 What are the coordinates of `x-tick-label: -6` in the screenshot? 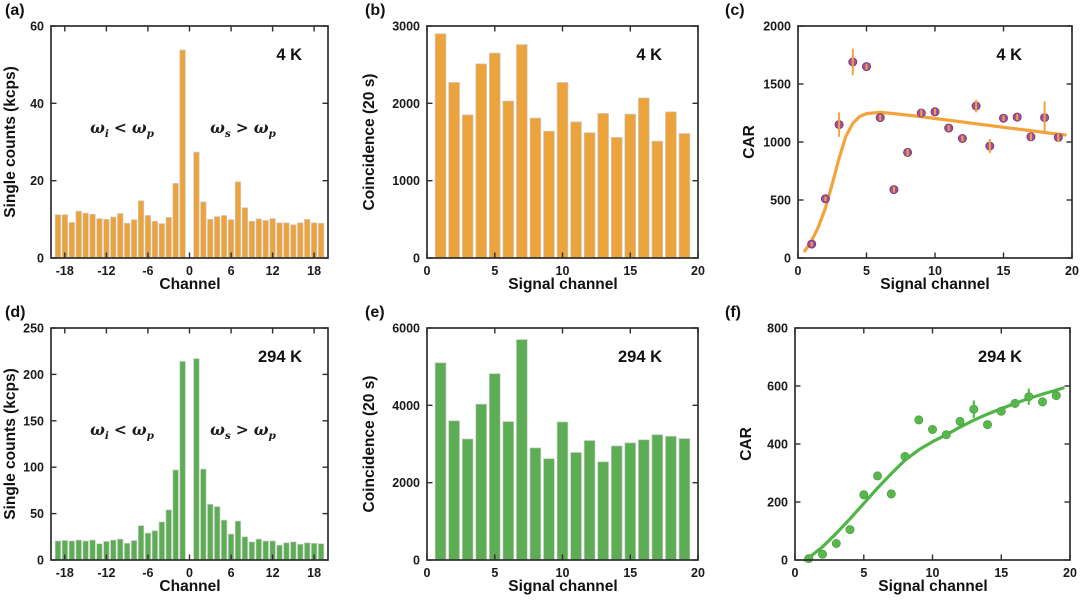 It's located at (147, 573).